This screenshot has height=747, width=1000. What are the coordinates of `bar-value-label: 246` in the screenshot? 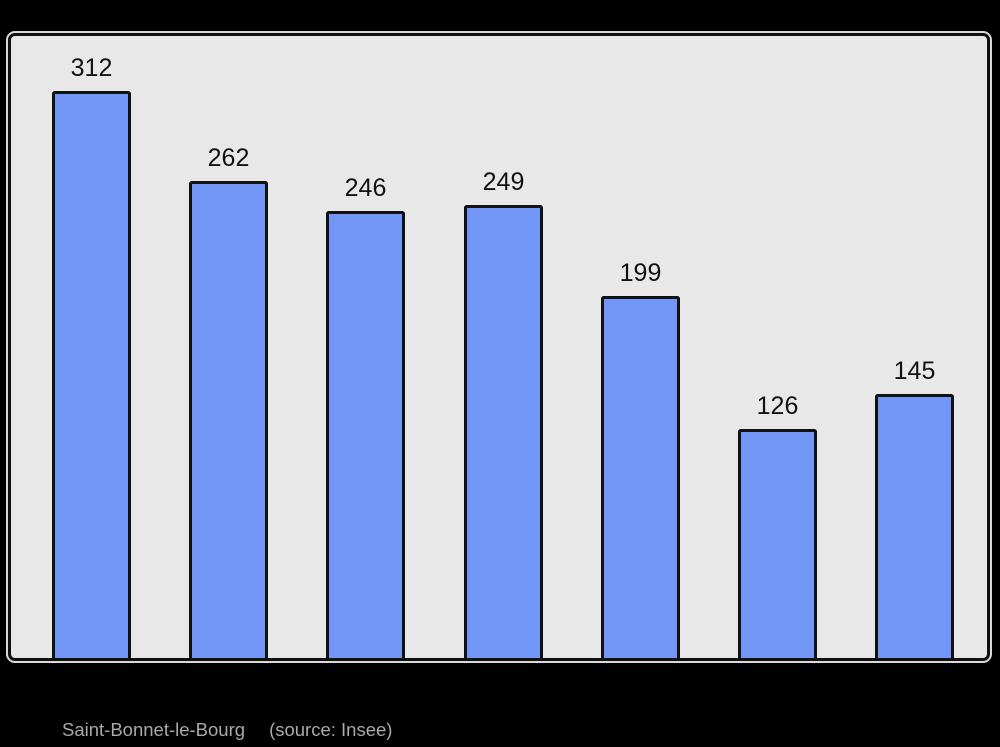 It's located at (365, 188).